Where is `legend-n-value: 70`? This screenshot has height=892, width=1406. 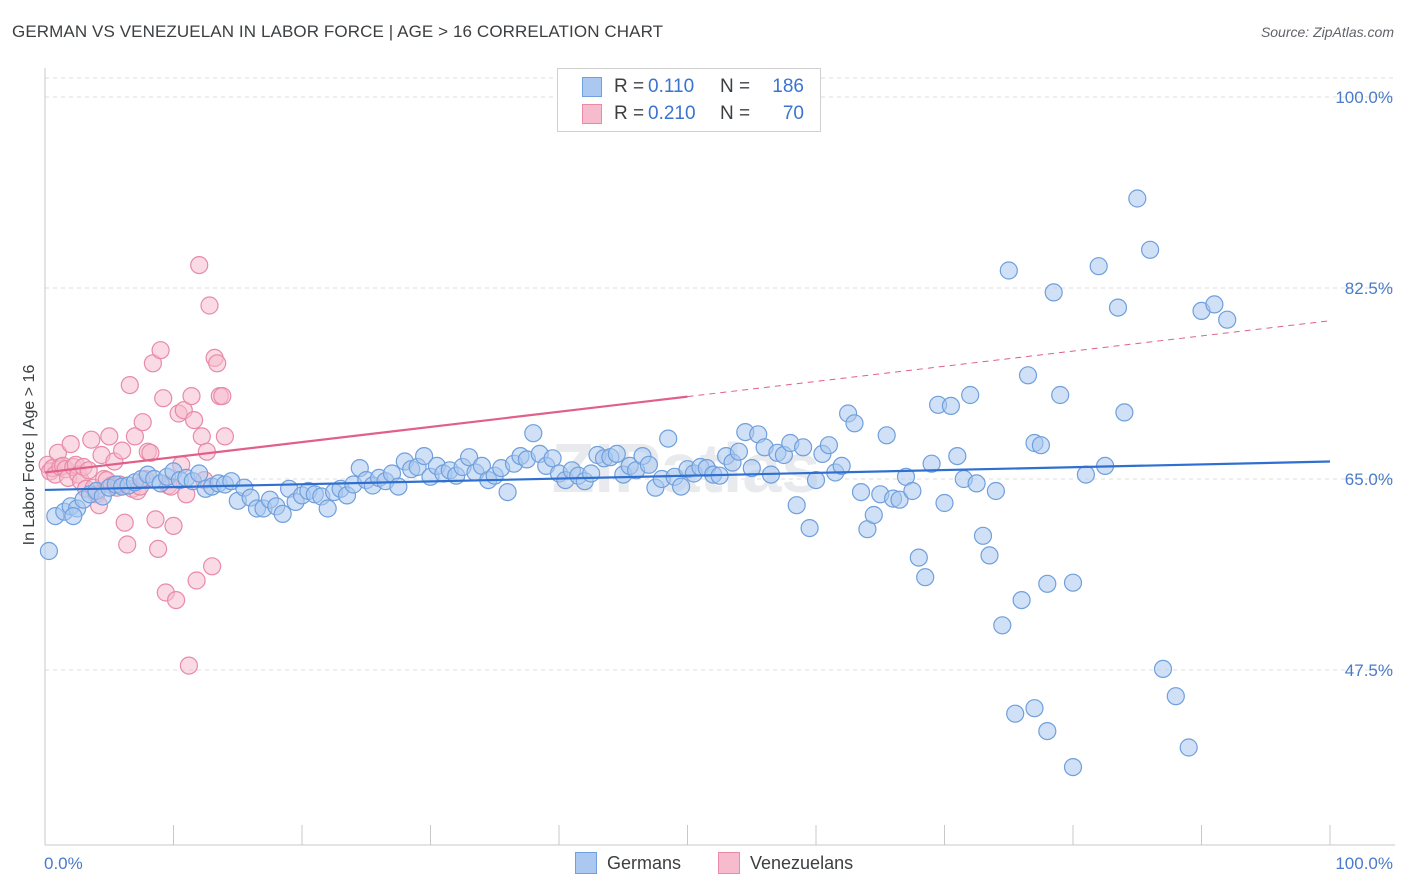 legend-n-value: 70 is located at coordinates (793, 113).